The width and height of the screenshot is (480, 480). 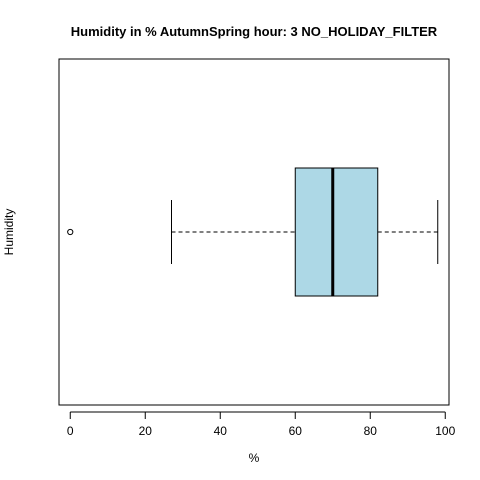 I want to click on y-axis-label: Humidity, so click(x=9, y=232).